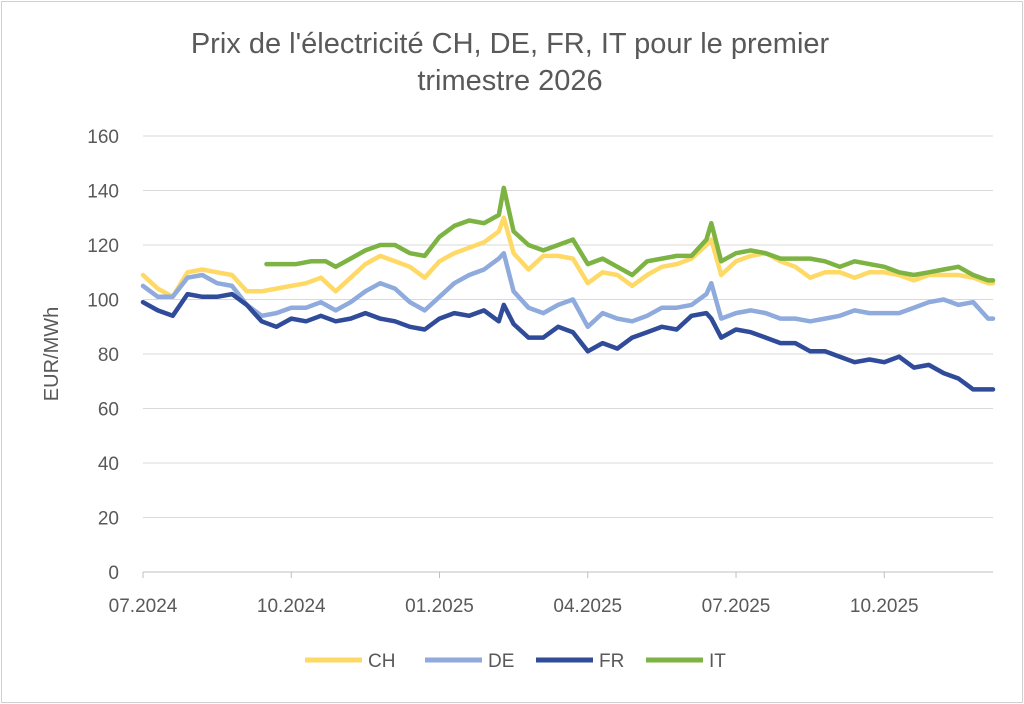 This screenshot has width=1024, height=704. What do you see at coordinates (515, 661) in the screenshot?
I see `legend: CH DE FR IT` at bounding box center [515, 661].